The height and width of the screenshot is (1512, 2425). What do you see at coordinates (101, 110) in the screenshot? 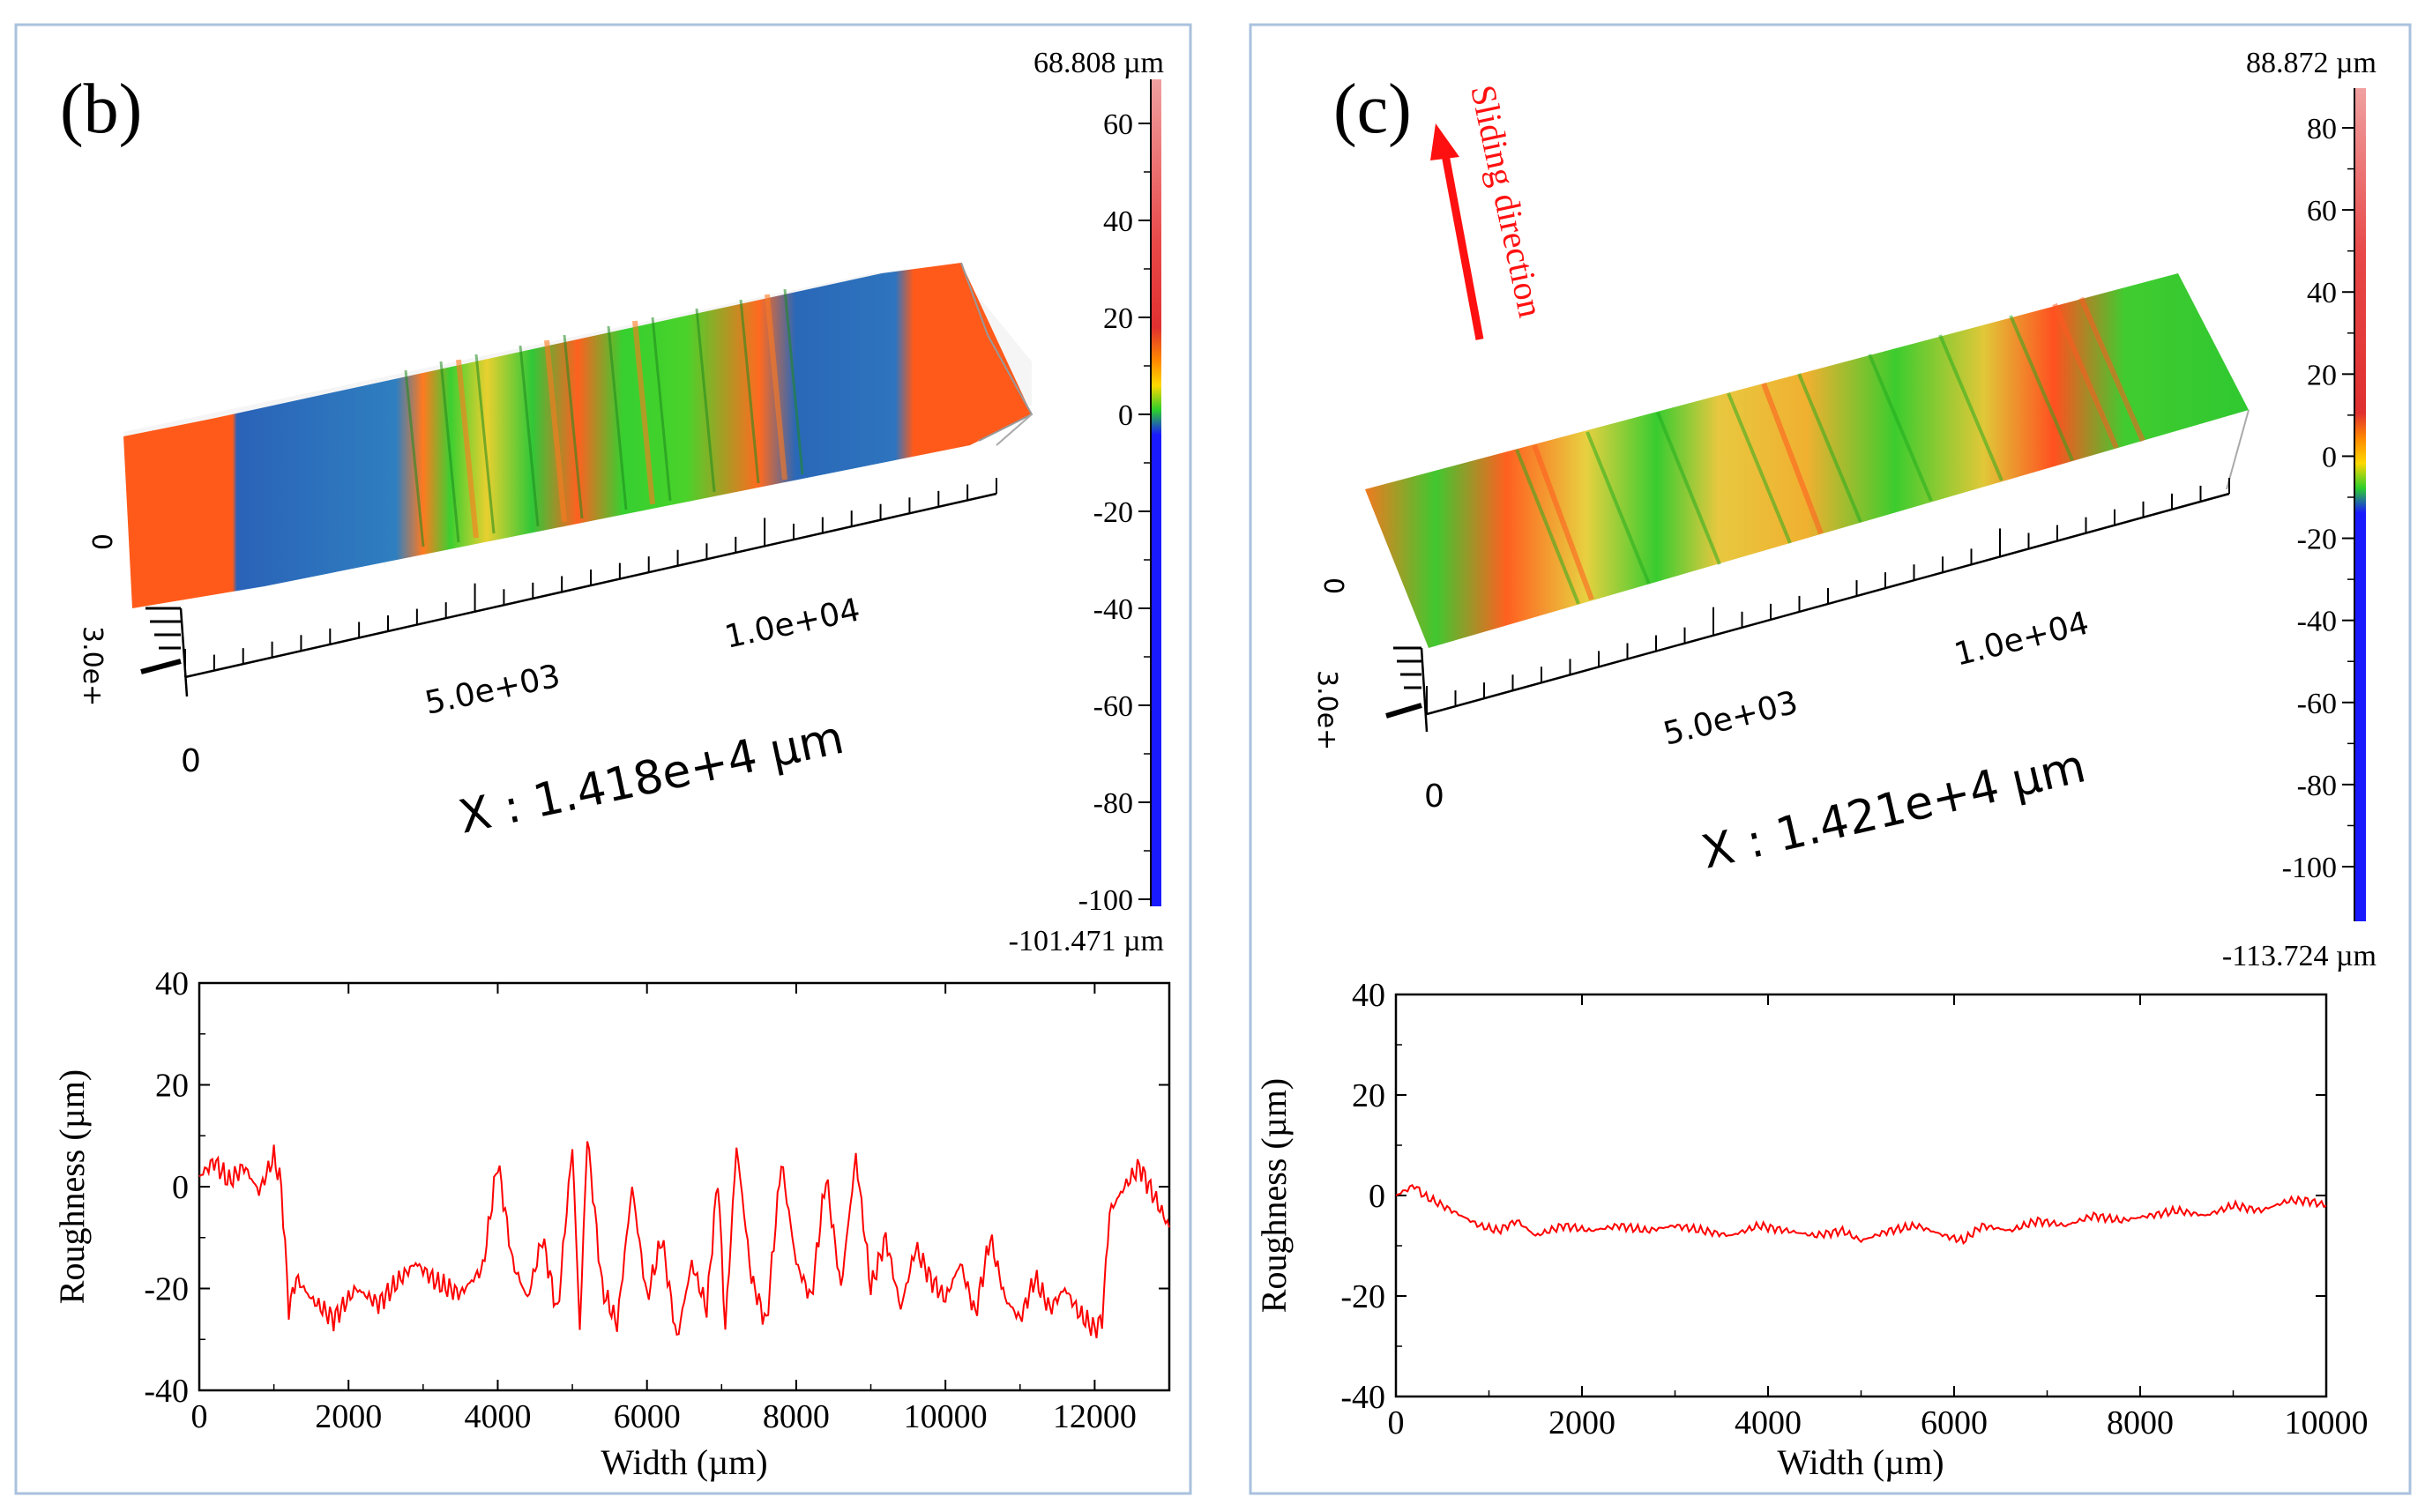
I see `panel-b-label: (b)` at bounding box center [101, 110].